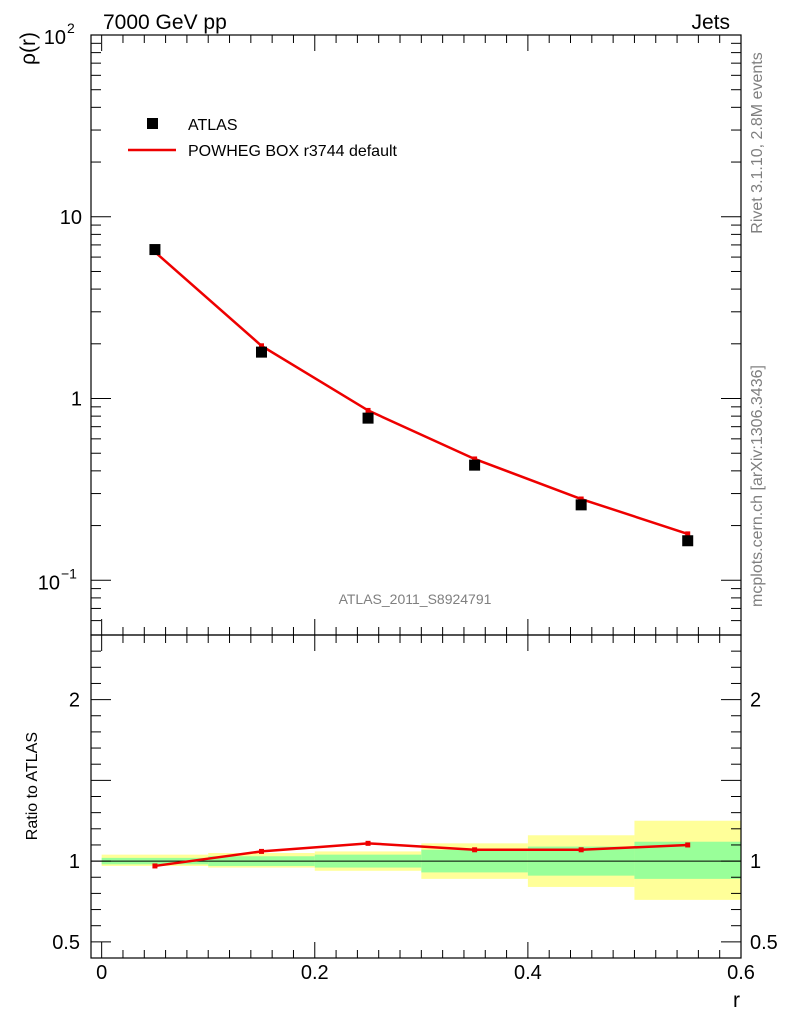 Image resolution: width=786 pixels, height=1024 pixels. What do you see at coordinates (710, 22) in the screenshot?
I see `header-right: Jets` at bounding box center [710, 22].